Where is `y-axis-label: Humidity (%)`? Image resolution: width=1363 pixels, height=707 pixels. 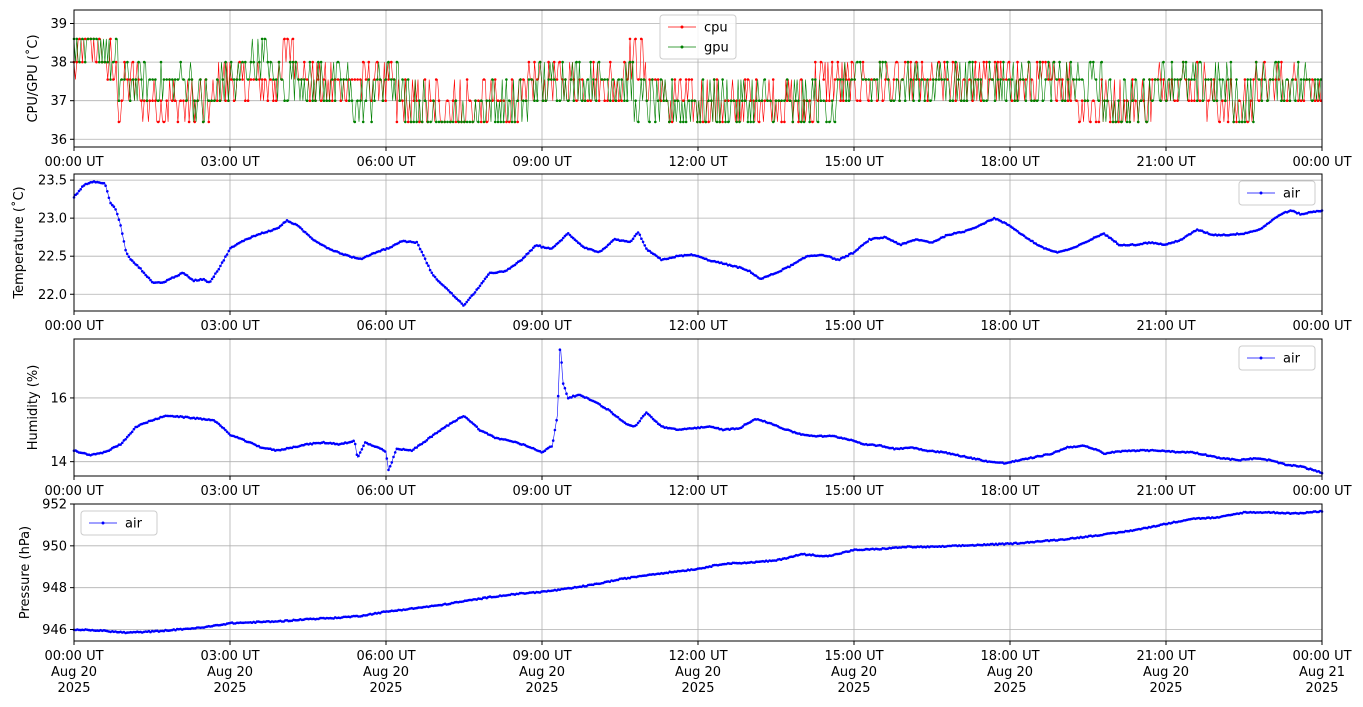 y-axis-label: Humidity (%) is located at coordinates (33, 408).